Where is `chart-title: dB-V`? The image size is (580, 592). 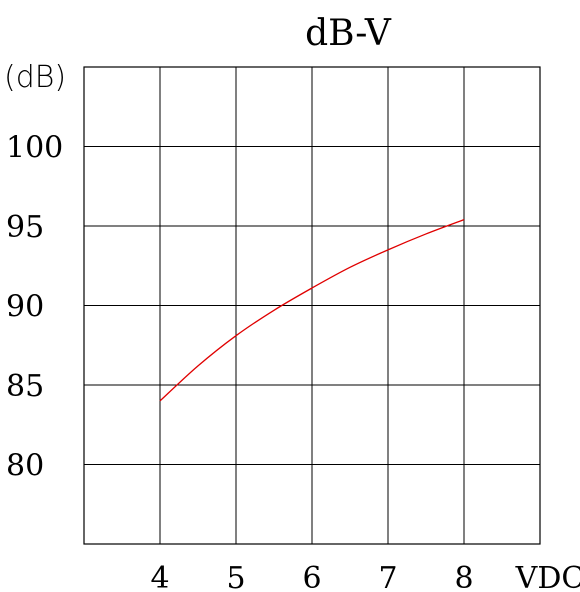 chart-title: dB-V is located at coordinates (348, 33).